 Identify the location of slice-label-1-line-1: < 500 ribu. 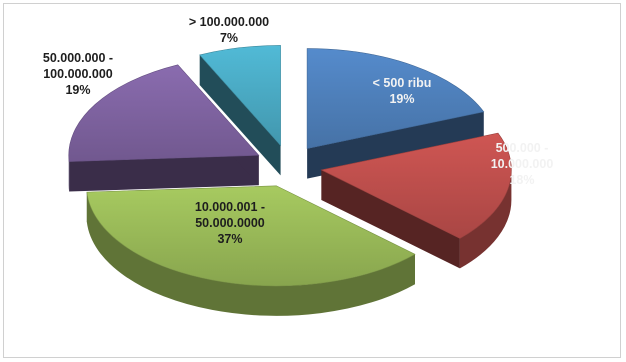
(402, 83).